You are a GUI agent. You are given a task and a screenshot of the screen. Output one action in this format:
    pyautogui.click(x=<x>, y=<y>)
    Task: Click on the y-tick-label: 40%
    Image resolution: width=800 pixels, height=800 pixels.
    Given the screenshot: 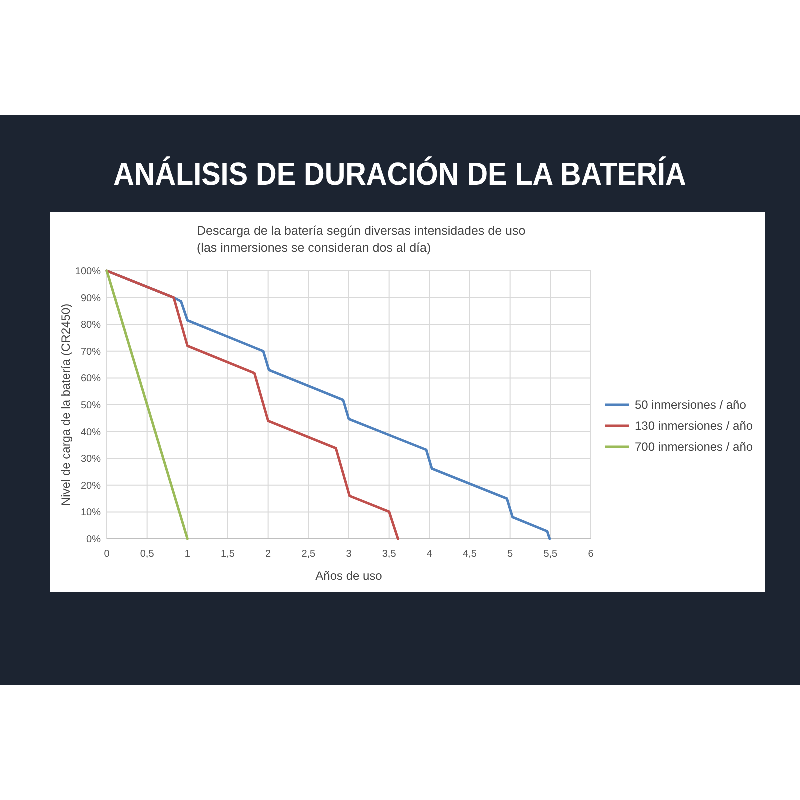 What is the action you would take?
    pyautogui.click(x=91, y=432)
    